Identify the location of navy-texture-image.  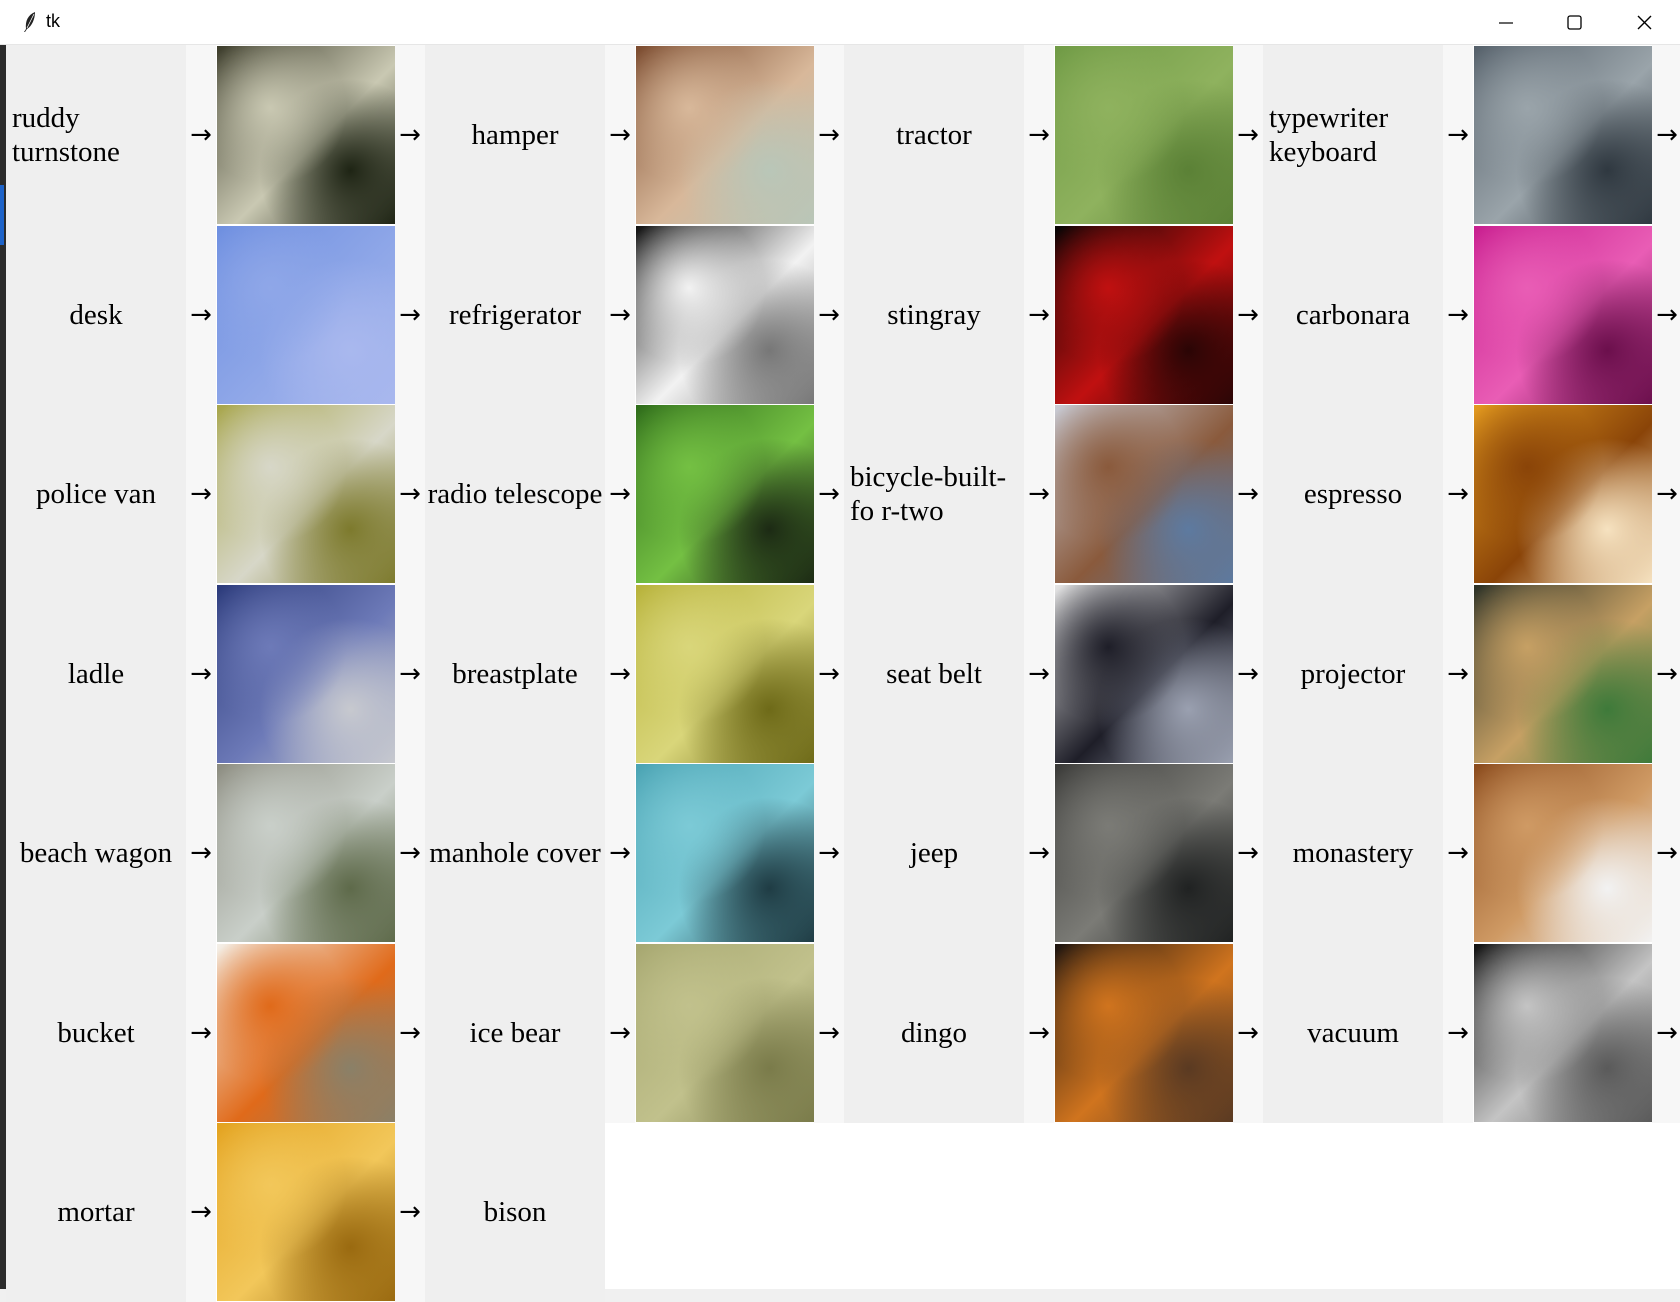
(305, 673).